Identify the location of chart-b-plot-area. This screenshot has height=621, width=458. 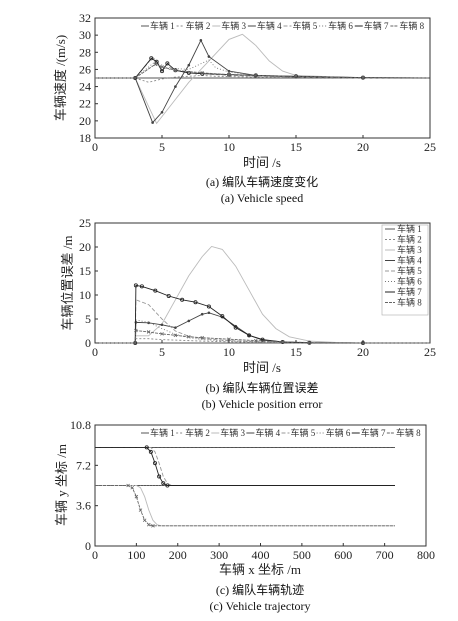
(262, 283).